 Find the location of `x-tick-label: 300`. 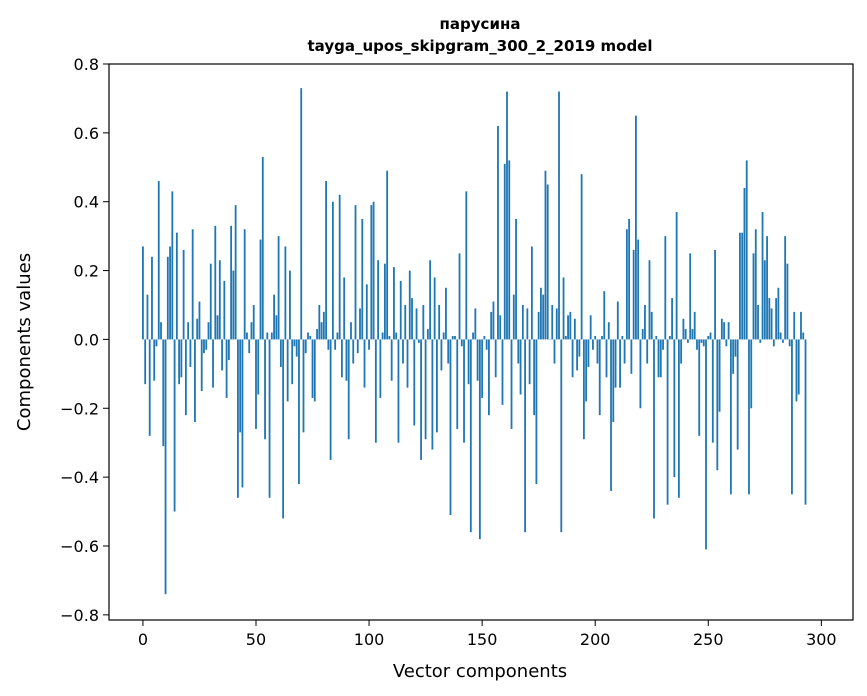

x-tick-label: 300 is located at coordinates (821, 639).